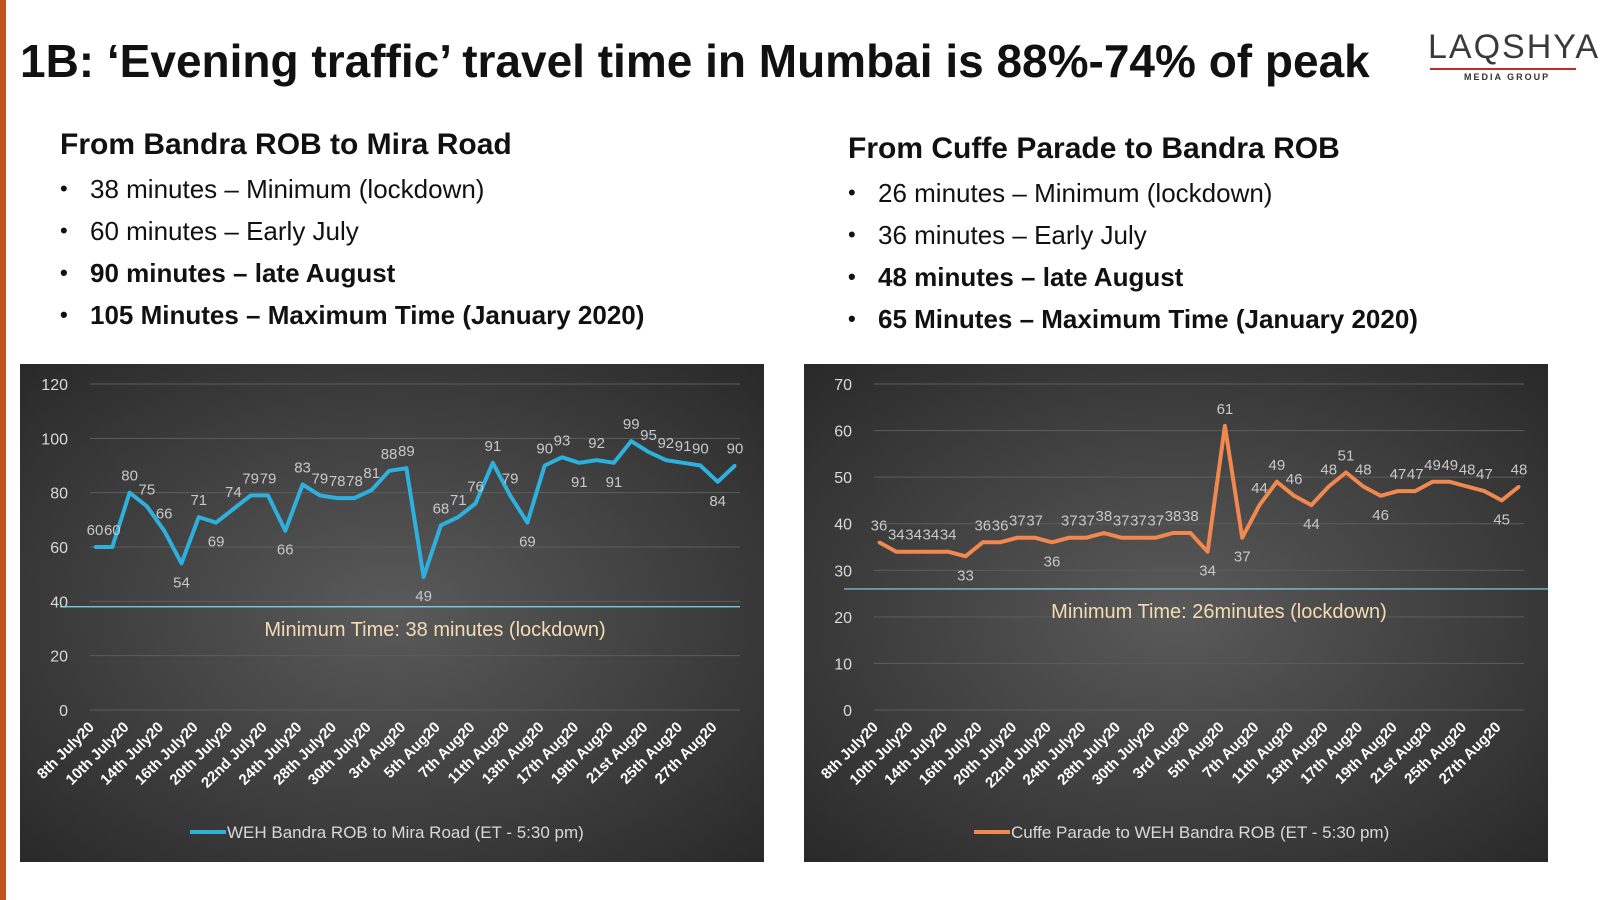  I want to click on data-label: 46, so click(1380, 515).